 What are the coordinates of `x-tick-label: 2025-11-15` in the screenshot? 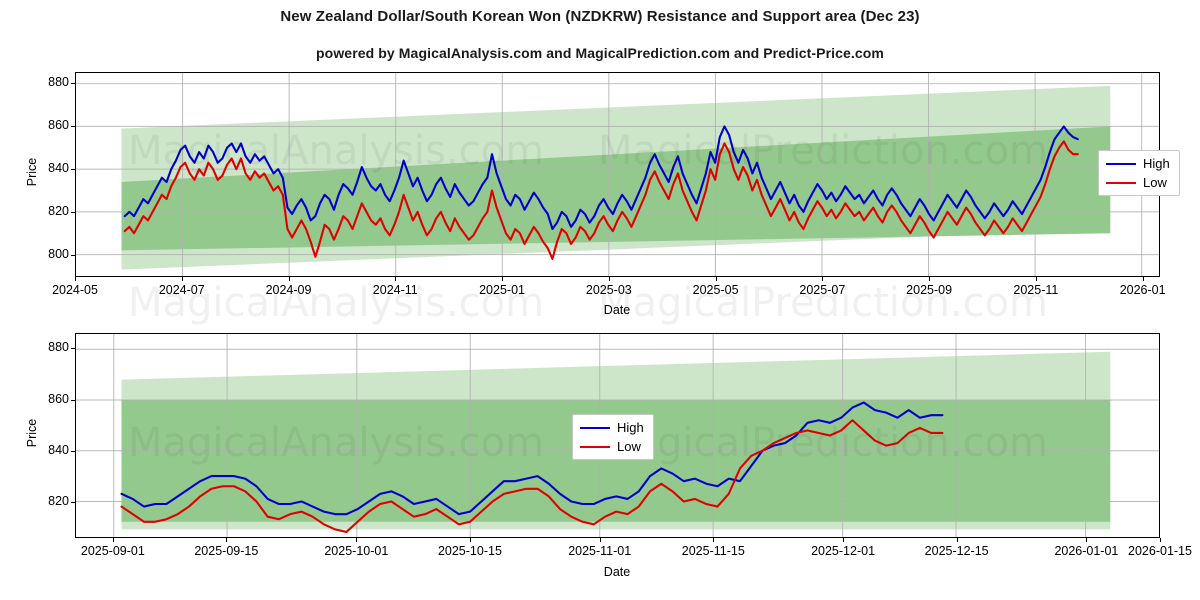 It's located at (713, 551).